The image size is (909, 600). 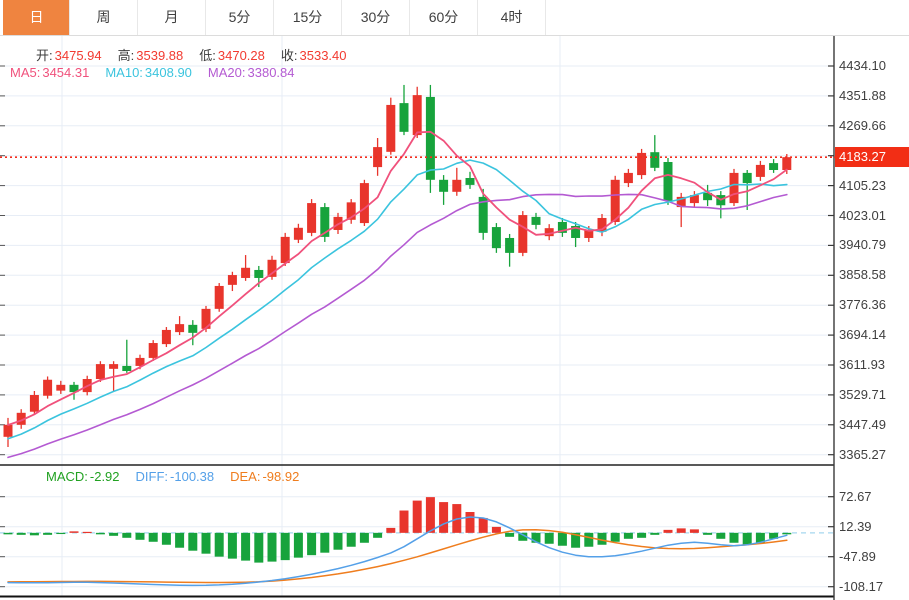 I want to click on y-axis-label: 4434.10, so click(x=862, y=65).